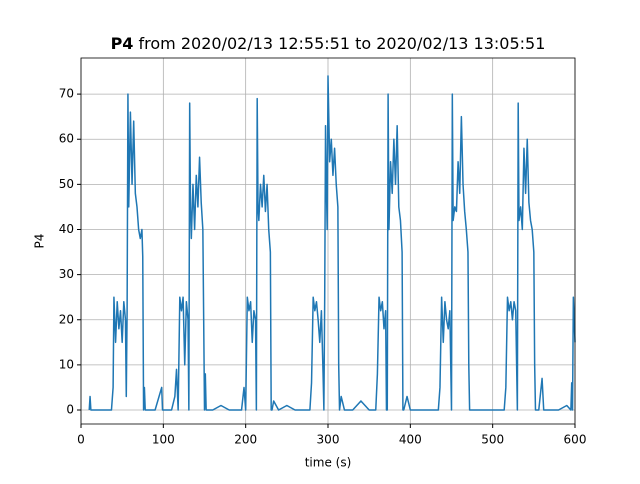 The height and width of the screenshot is (484, 640). I want to click on y-tick-label: 50, so click(66, 184).